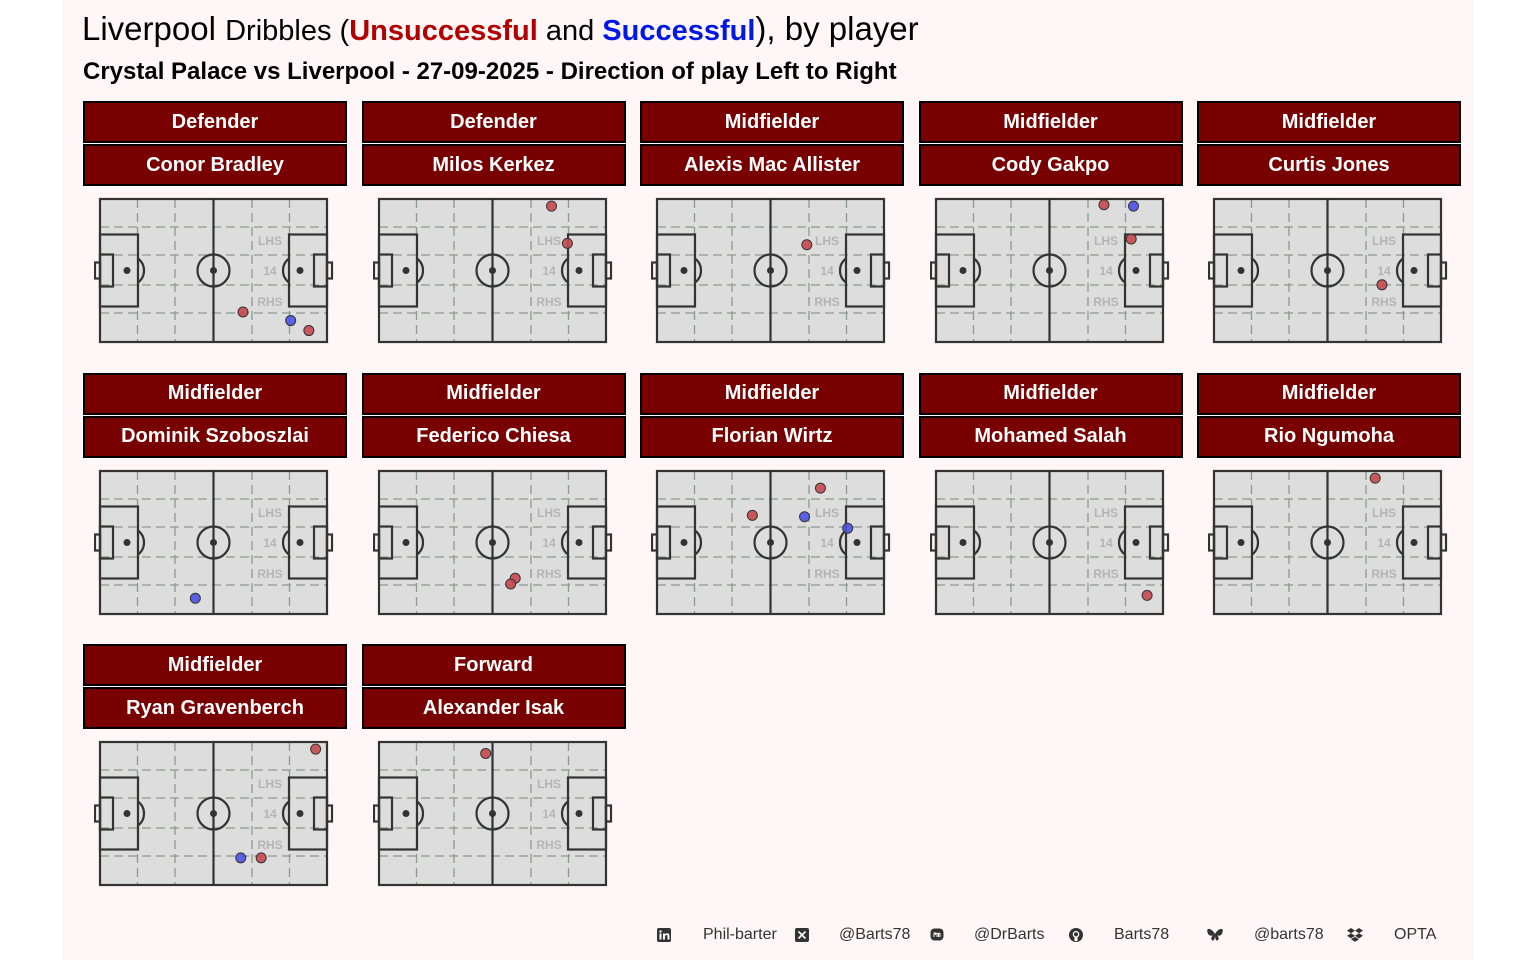 The image size is (1536, 960). What do you see at coordinates (837, 28) in the screenshot?
I see `title-tail: ), by player` at bounding box center [837, 28].